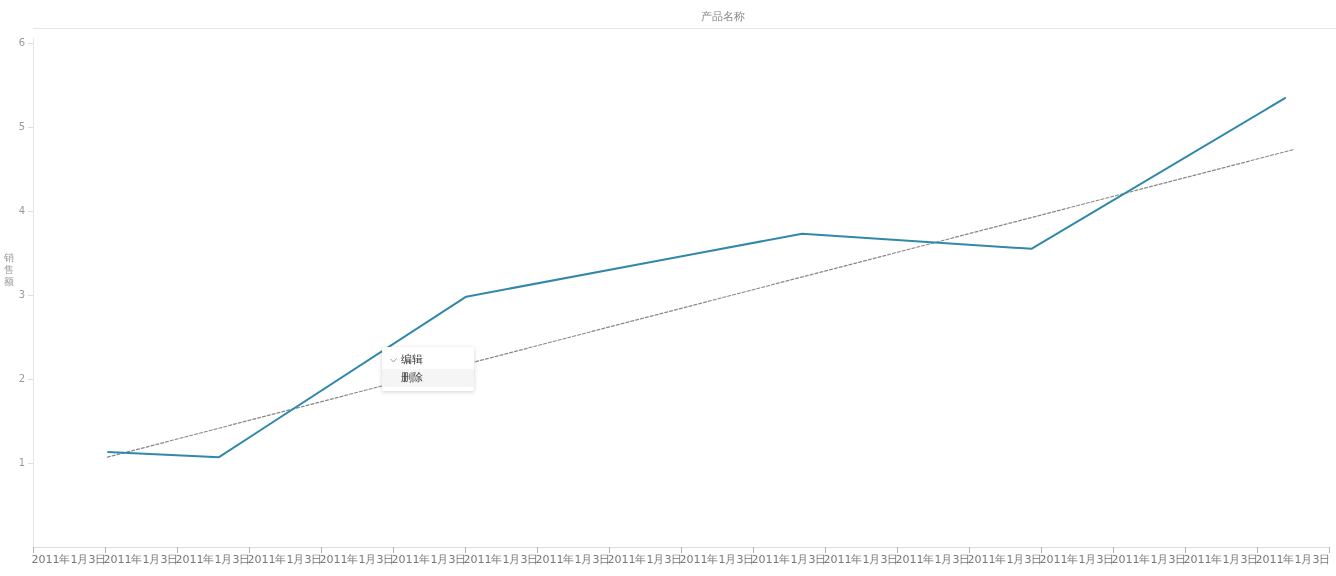 The height and width of the screenshot is (576, 1336). What do you see at coordinates (428, 369) in the screenshot?
I see `context-menu: 编辑 删除` at bounding box center [428, 369].